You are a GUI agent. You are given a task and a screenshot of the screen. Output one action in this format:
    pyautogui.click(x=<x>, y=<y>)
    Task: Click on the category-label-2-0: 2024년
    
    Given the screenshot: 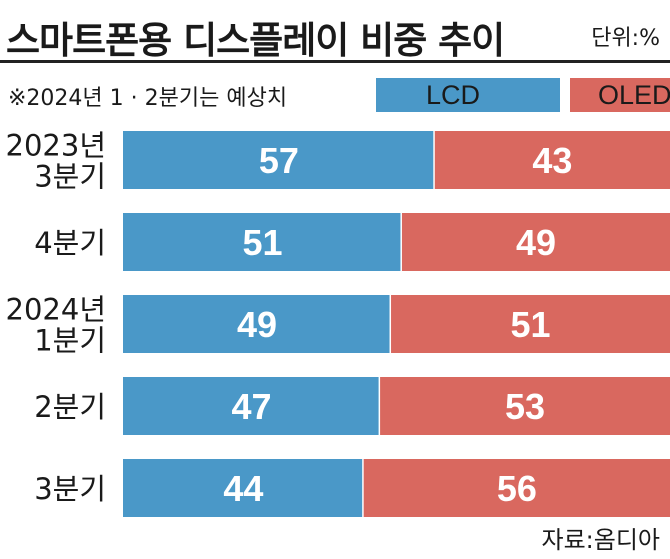 What is the action you would take?
    pyautogui.click(x=56, y=310)
    